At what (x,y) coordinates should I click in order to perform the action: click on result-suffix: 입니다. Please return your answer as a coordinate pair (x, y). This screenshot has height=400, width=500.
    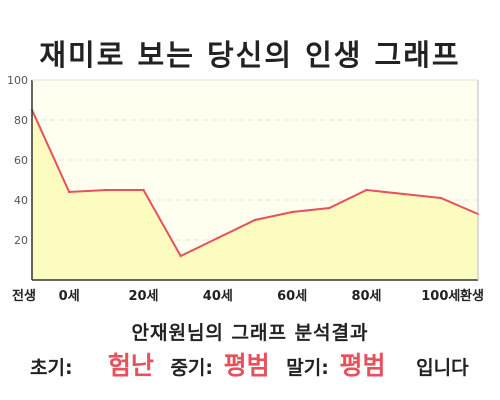
    Looking at the image, I should click on (442, 368).